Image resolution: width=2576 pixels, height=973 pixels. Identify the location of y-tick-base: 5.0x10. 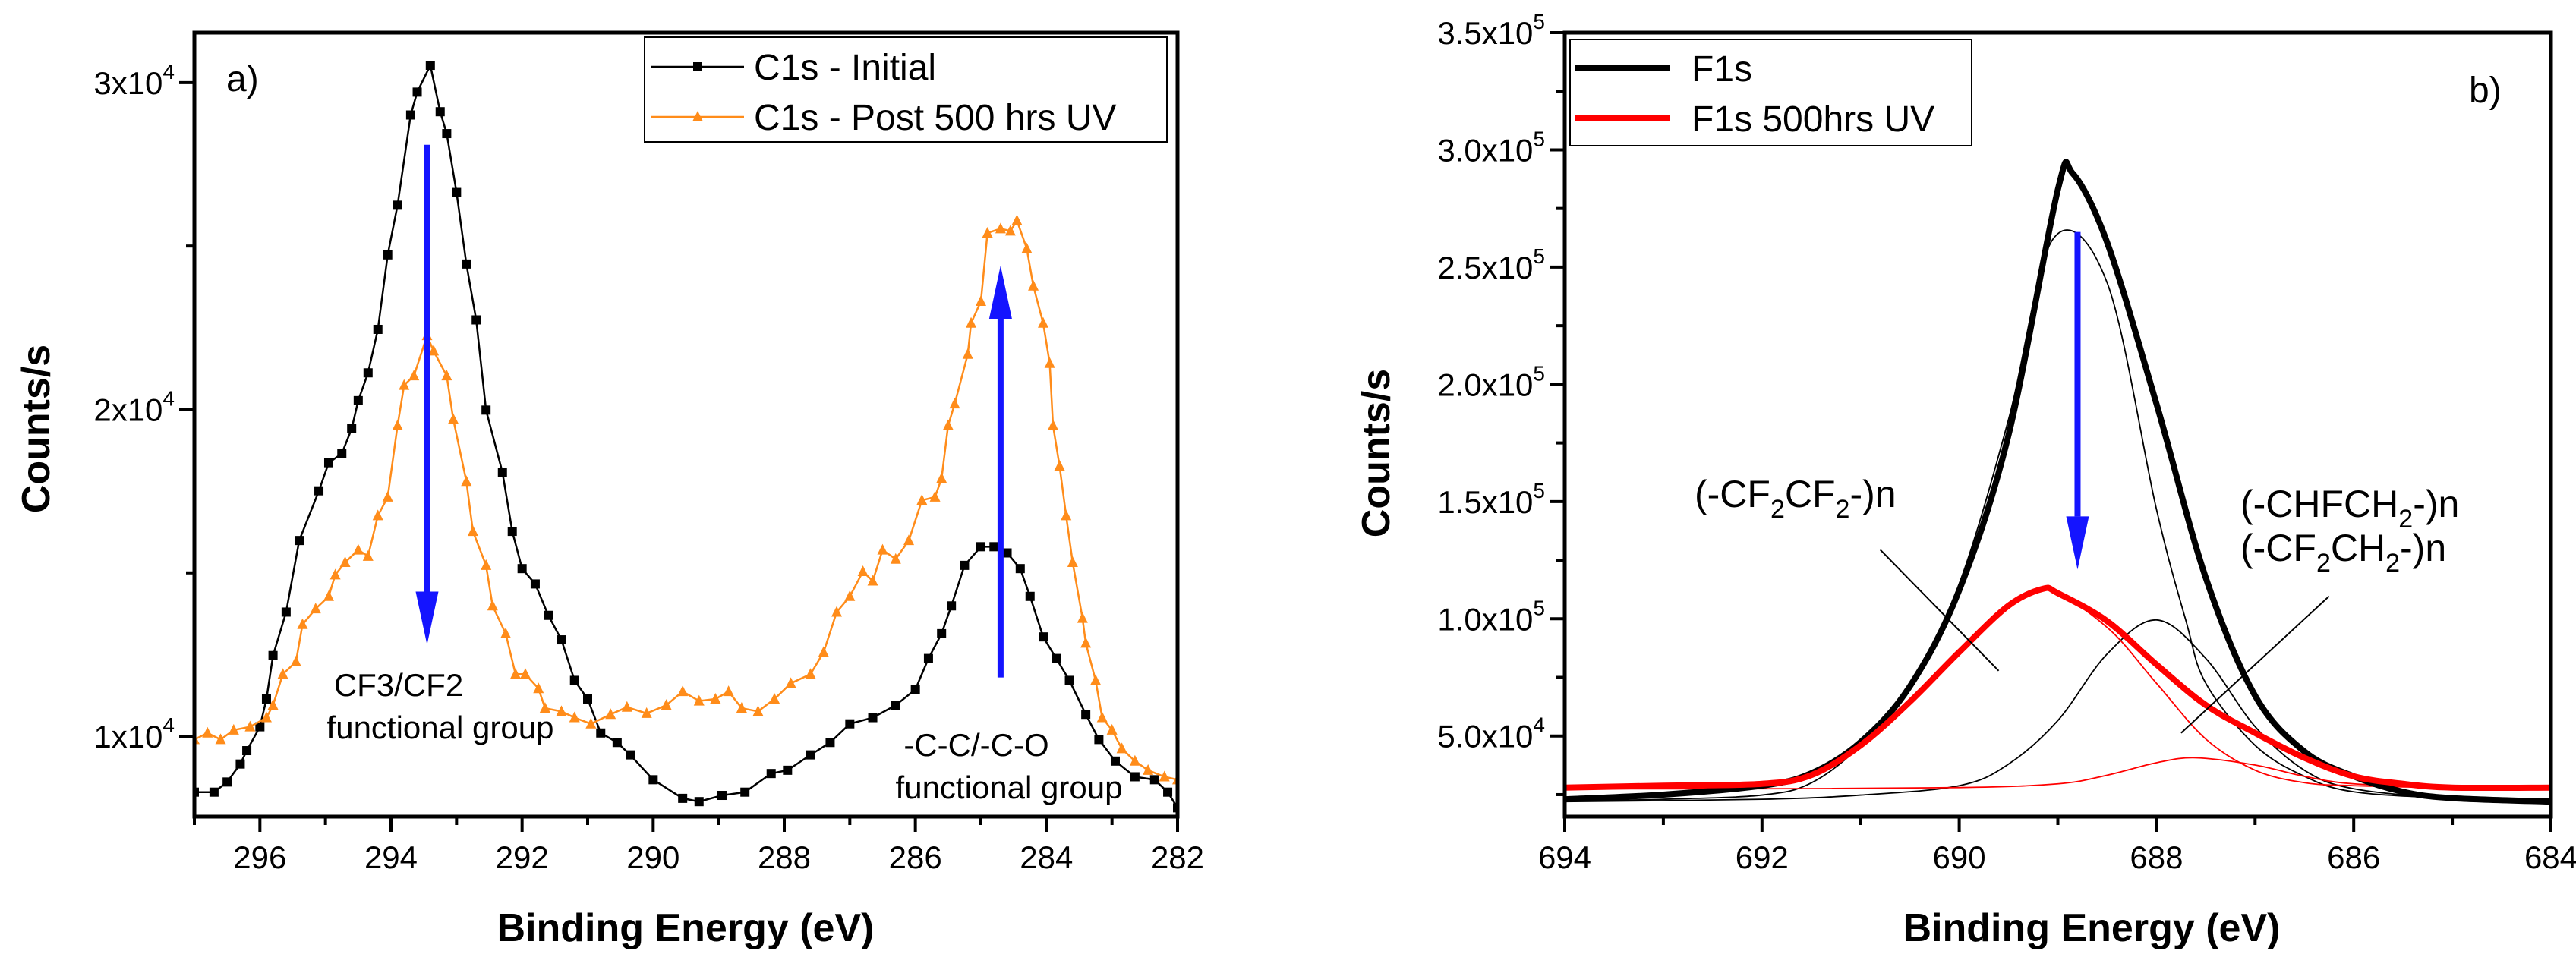
(1485, 736).